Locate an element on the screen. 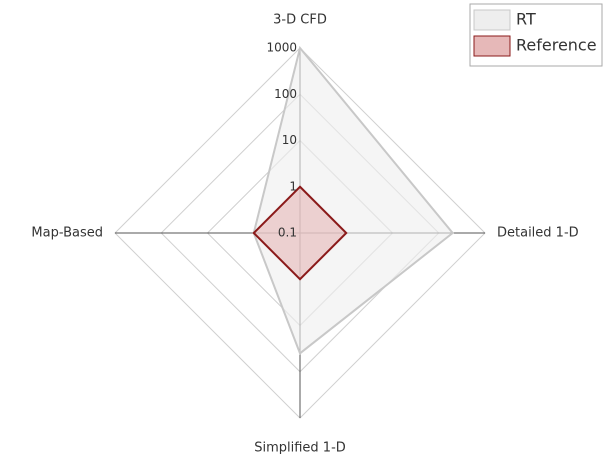 The image size is (603, 458). tick-label: 100 is located at coordinates (285, 94).